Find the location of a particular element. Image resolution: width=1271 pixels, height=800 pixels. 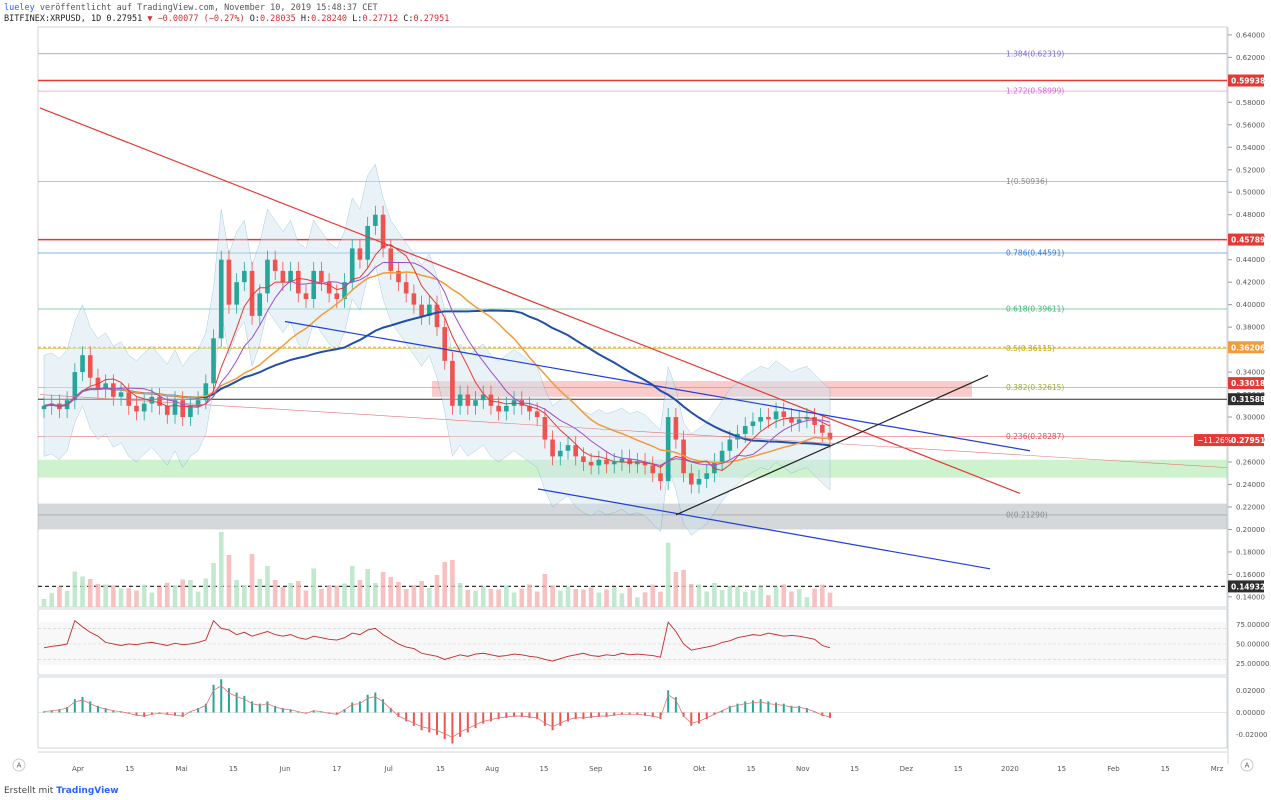

fib-label: 0.236(0.28287) is located at coordinates (1035, 436).